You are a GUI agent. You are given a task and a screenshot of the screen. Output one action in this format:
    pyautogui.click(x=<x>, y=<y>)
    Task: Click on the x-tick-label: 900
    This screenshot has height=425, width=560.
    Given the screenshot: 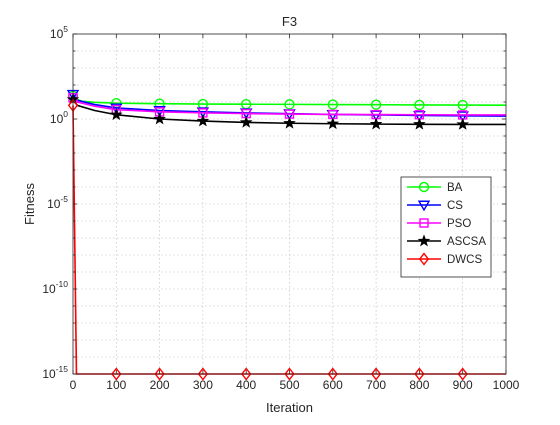 What is the action you would take?
    pyautogui.click(x=463, y=385)
    